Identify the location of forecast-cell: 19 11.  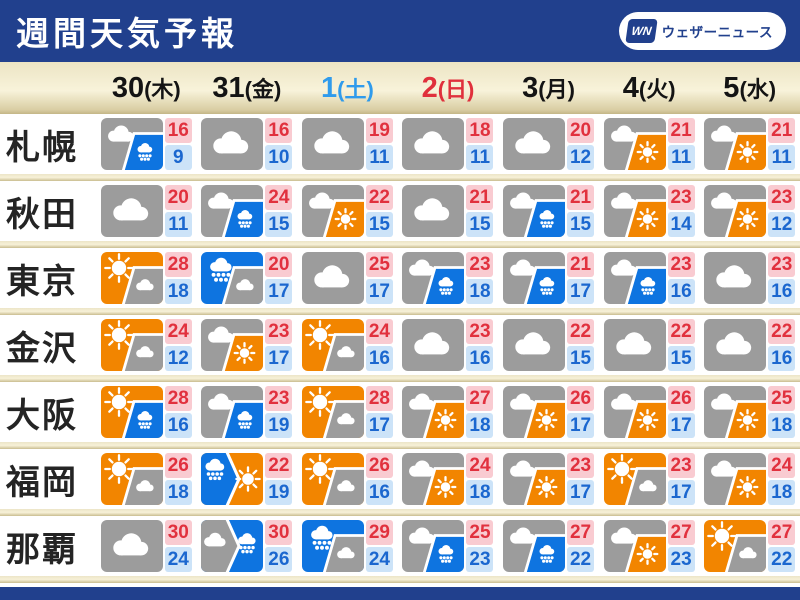
(347, 144).